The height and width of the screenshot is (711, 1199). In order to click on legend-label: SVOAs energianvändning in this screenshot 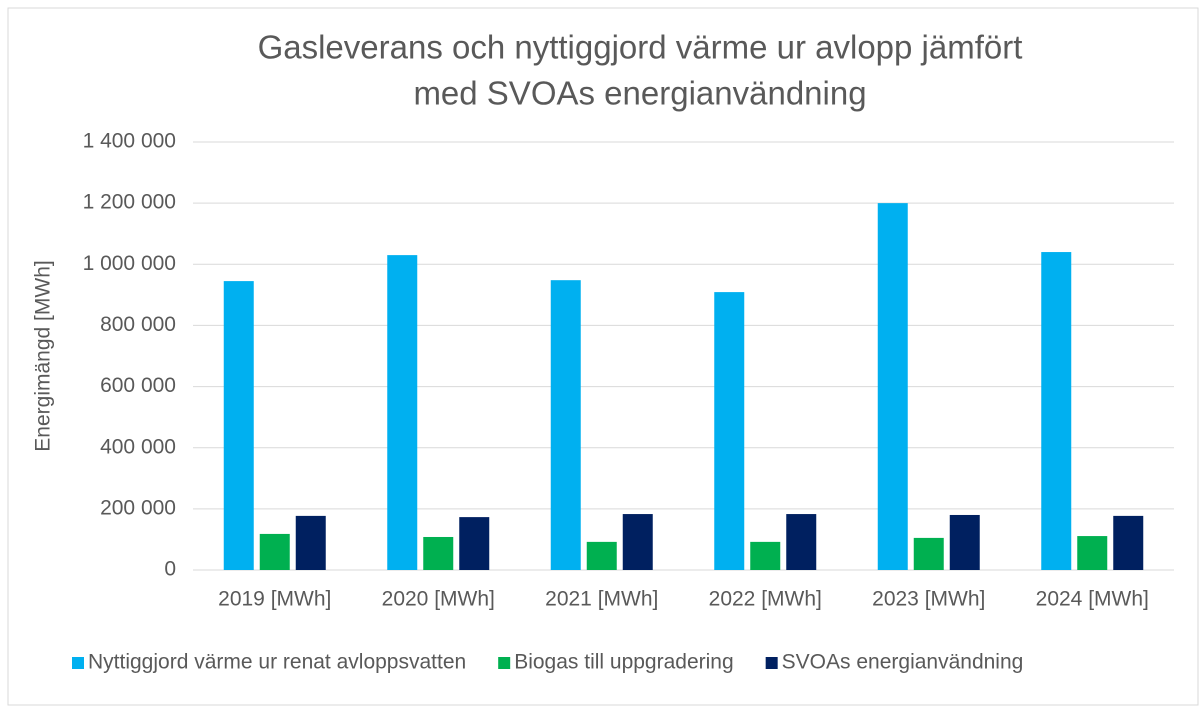, I will do `click(903, 662)`.